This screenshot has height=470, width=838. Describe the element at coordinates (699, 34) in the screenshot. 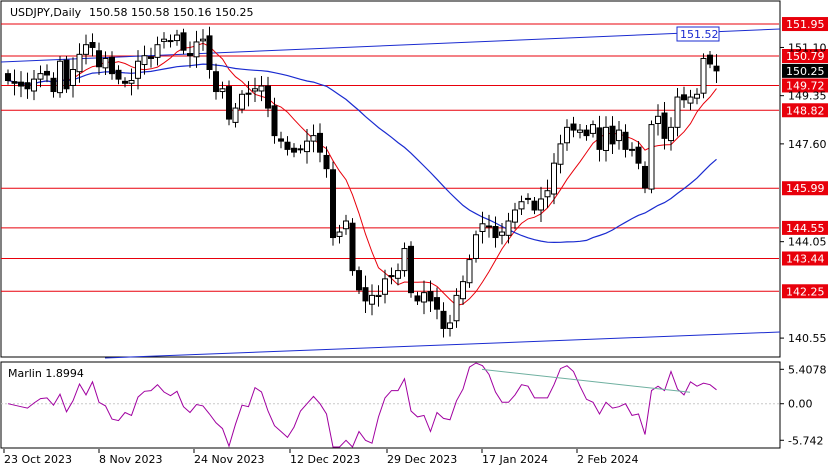

I see `channel-label: 151.52` at that location.